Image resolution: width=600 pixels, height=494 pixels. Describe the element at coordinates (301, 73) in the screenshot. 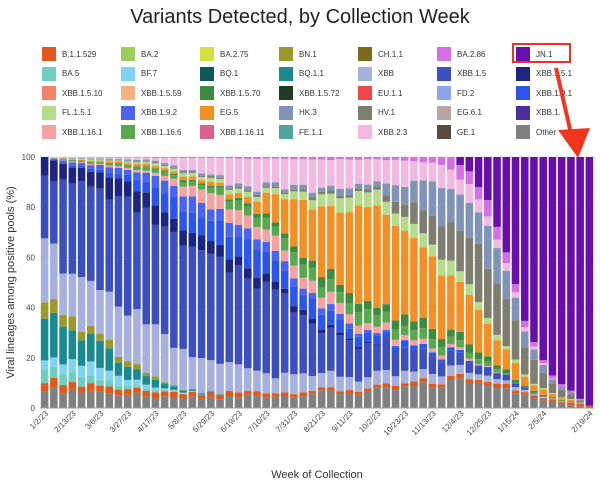

I see `legend-item: BQ.1.1` at that location.